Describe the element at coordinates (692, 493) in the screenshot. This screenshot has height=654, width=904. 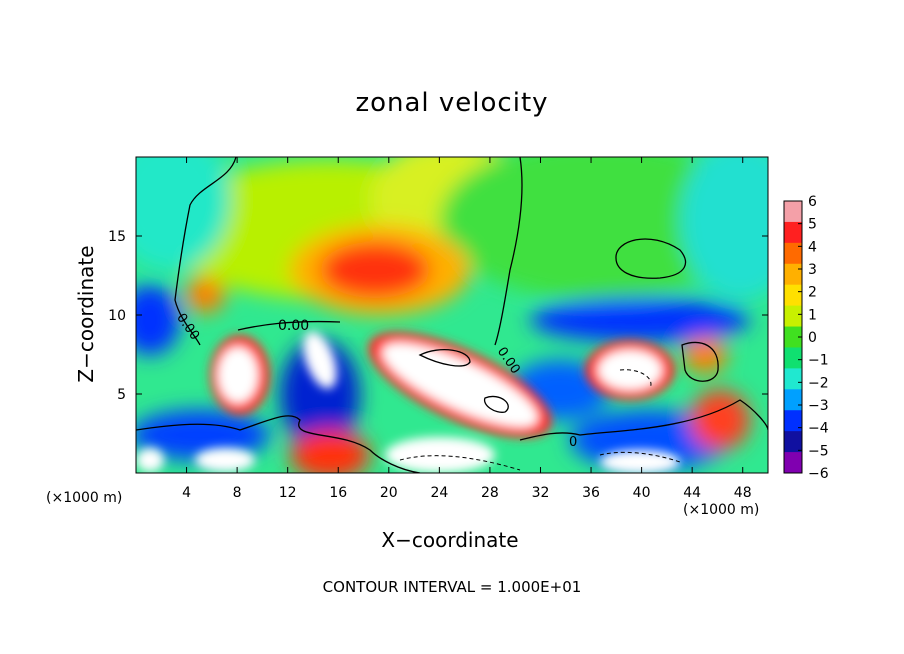
I see `x-tick-label: 44` at that location.